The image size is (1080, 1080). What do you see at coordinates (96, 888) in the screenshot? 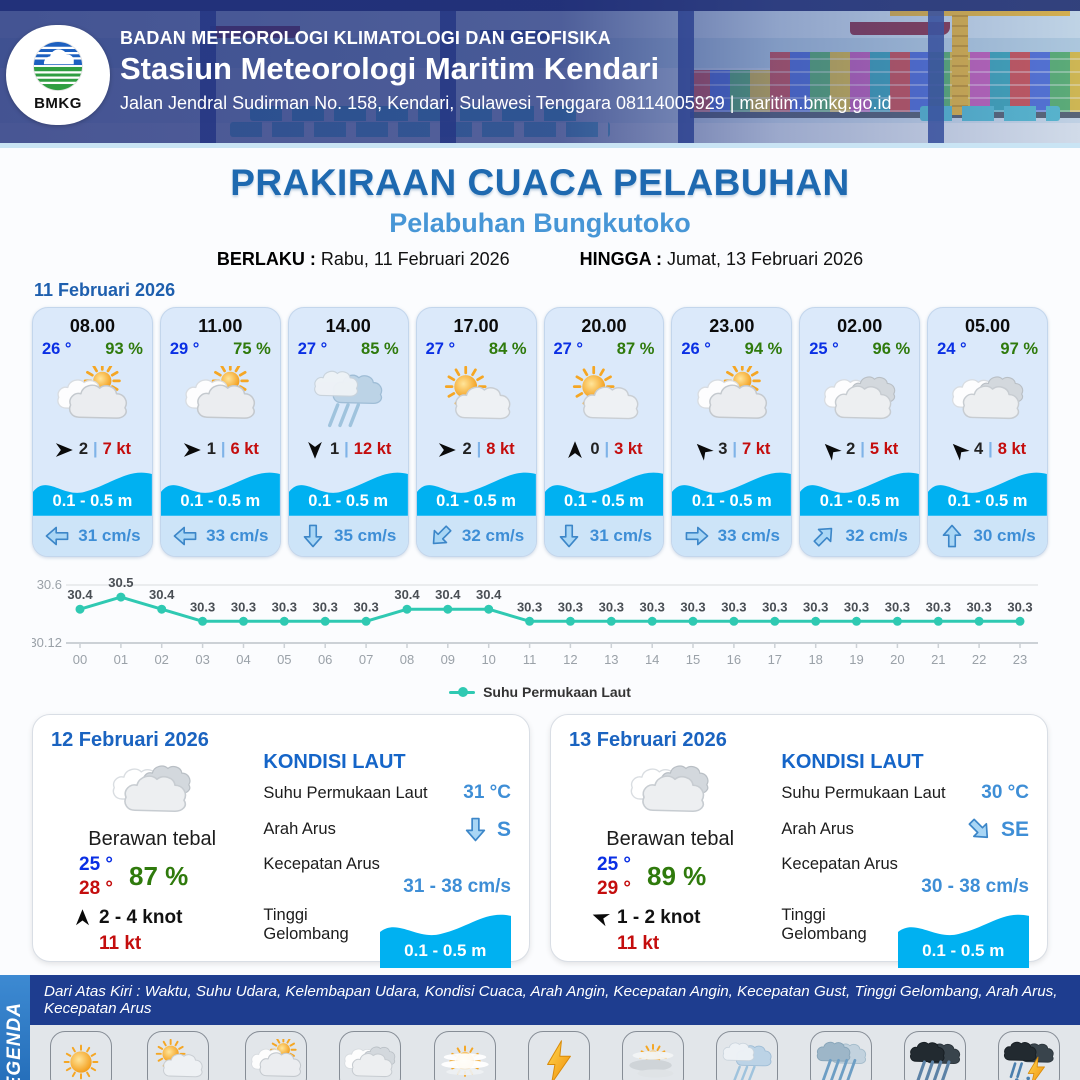
I see `temp-max: 28 °` at bounding box center [96, 888].